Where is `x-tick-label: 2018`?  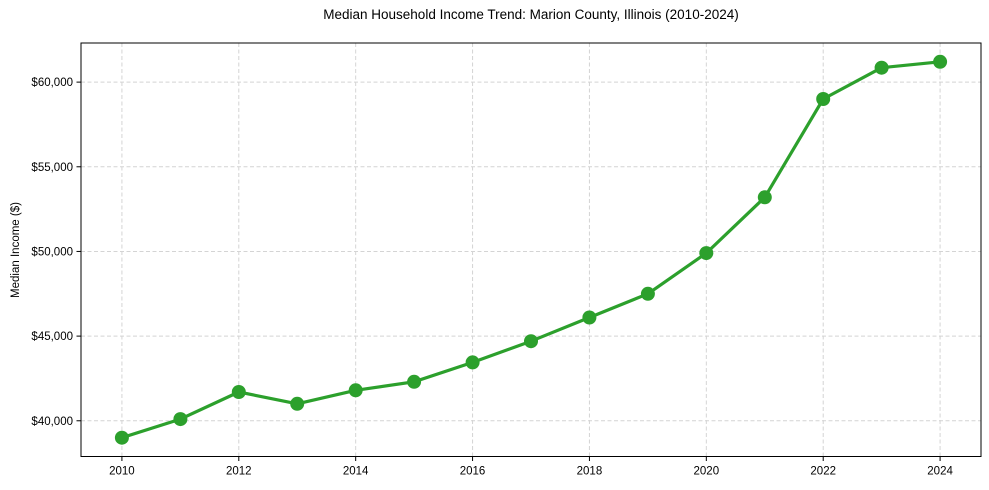
x-tick-label: 2018 is located at coordinates (590, 472).